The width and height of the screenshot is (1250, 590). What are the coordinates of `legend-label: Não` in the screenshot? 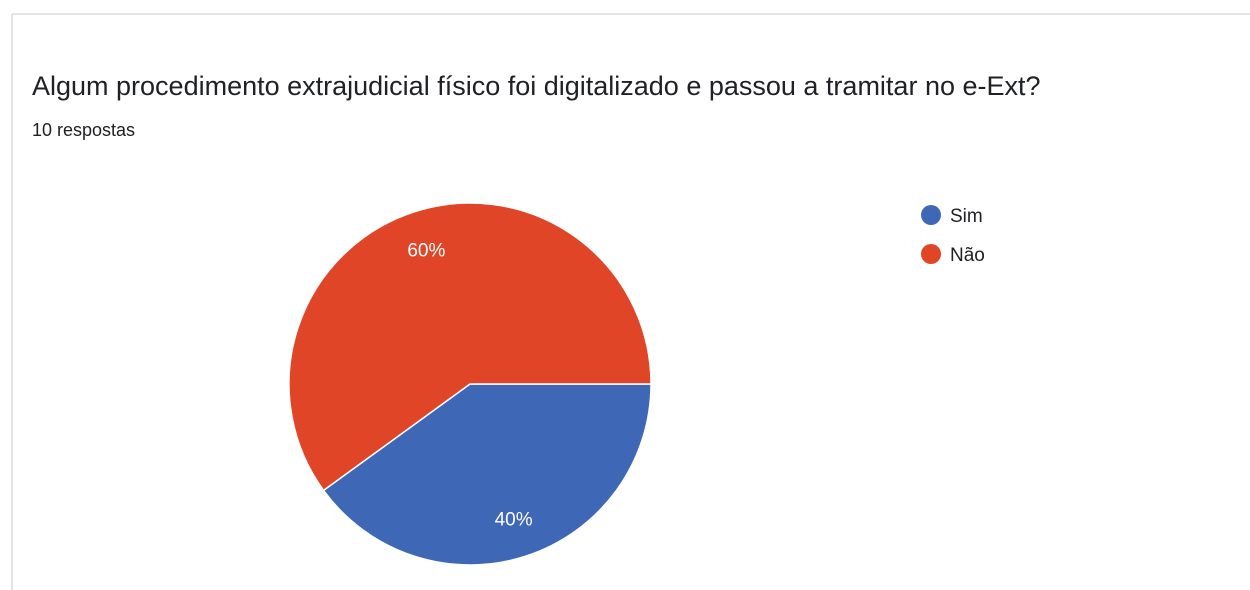 It's located at (967, 255).